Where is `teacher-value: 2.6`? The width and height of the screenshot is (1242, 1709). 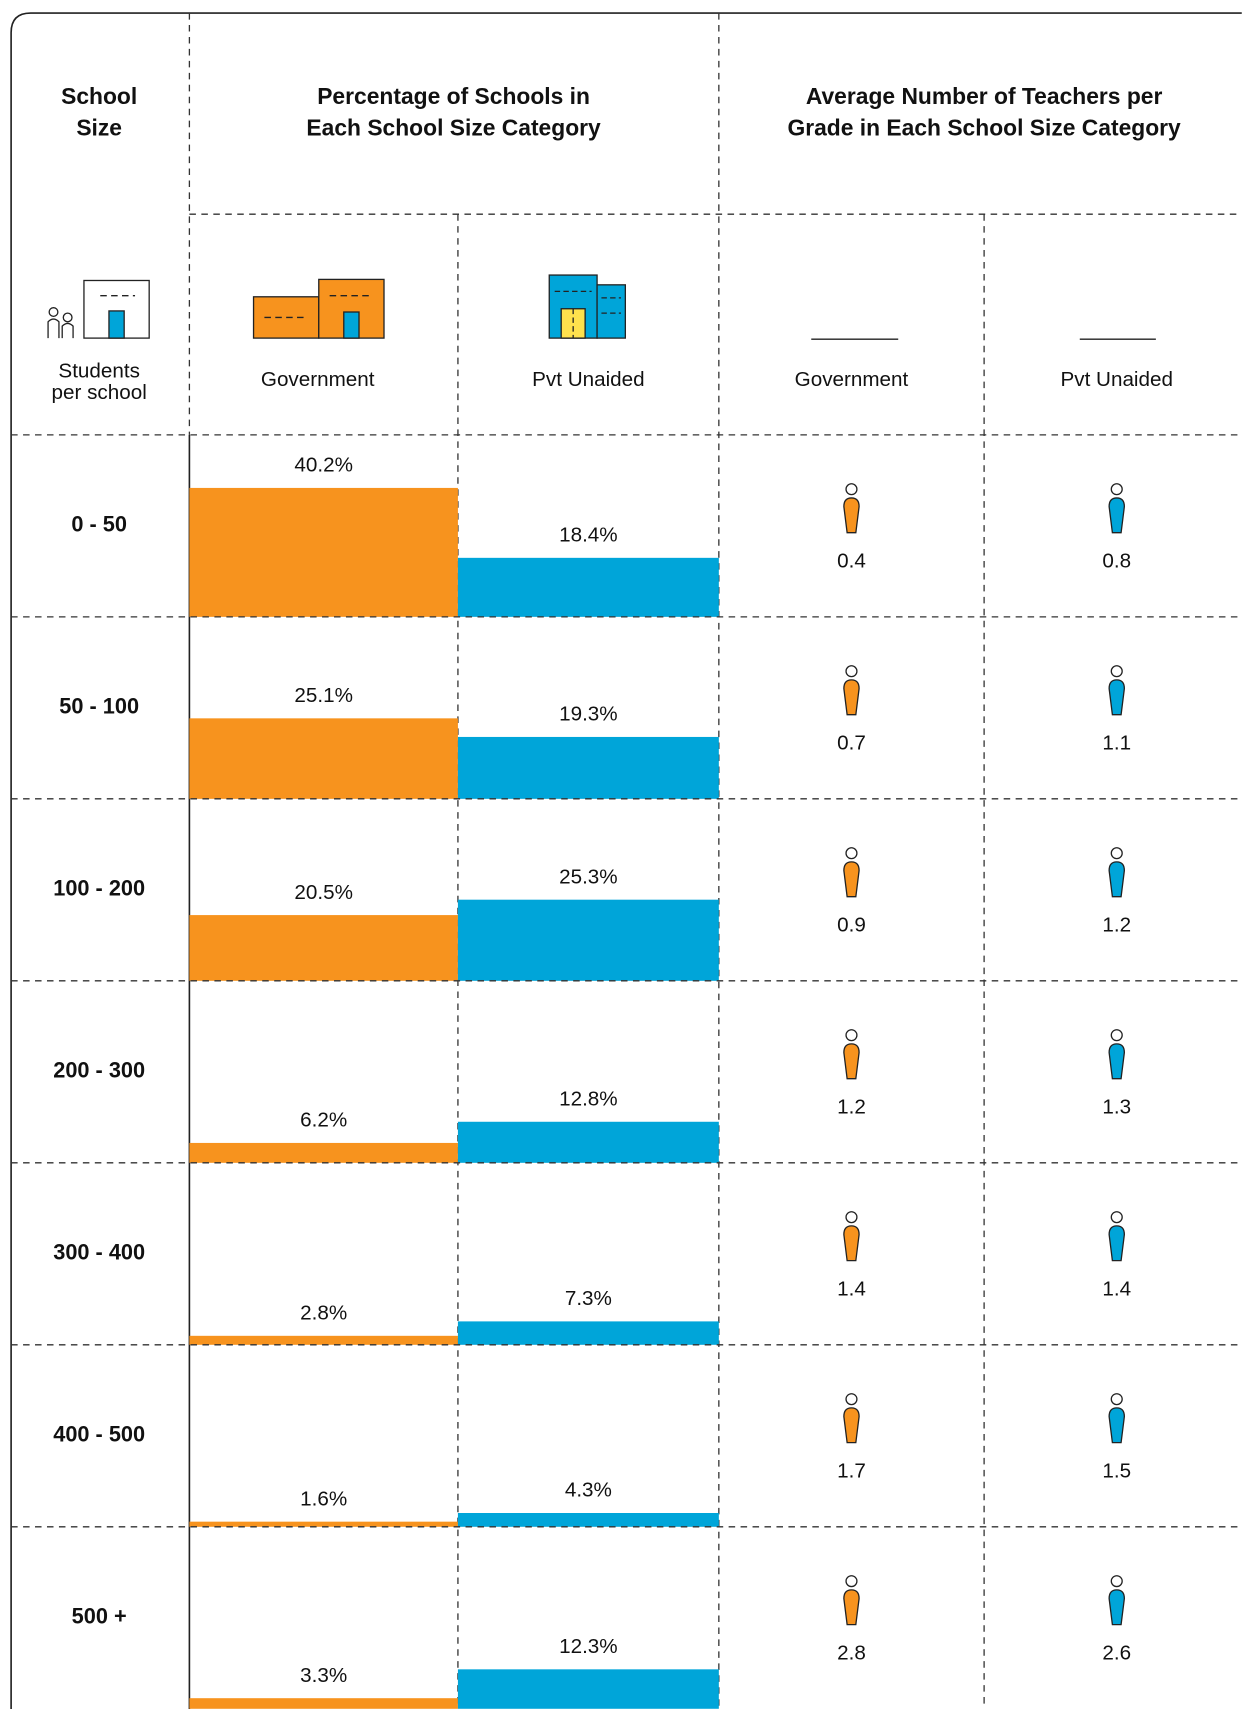 teacher-value: 2.6 is located at coordinates (1116, 1652).